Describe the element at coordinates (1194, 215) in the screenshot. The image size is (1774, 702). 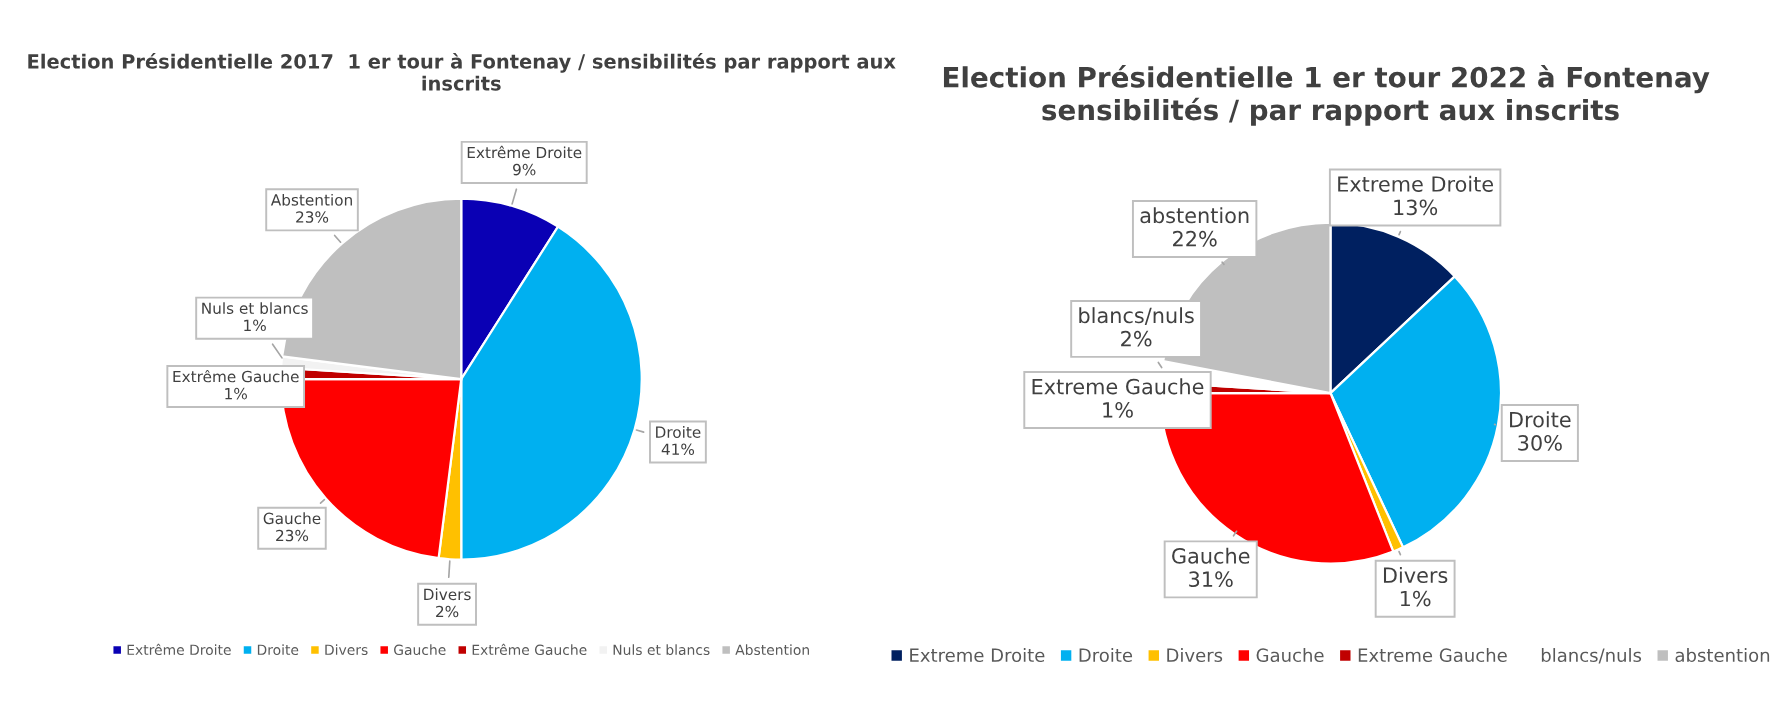
I see `slice-label: abstention` at that location.